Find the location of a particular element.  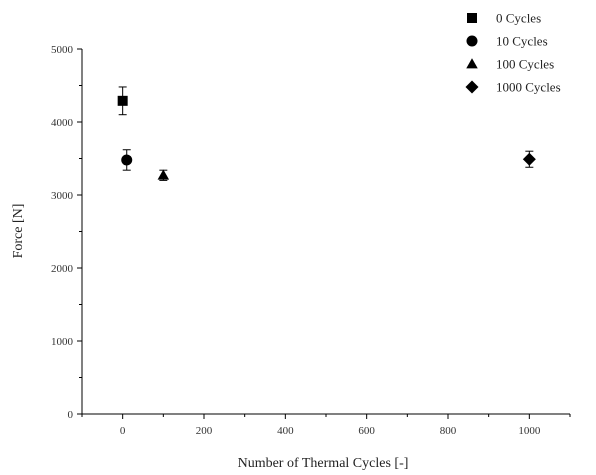

y-tick-label: 1000 is located at coordinates (62, 342).